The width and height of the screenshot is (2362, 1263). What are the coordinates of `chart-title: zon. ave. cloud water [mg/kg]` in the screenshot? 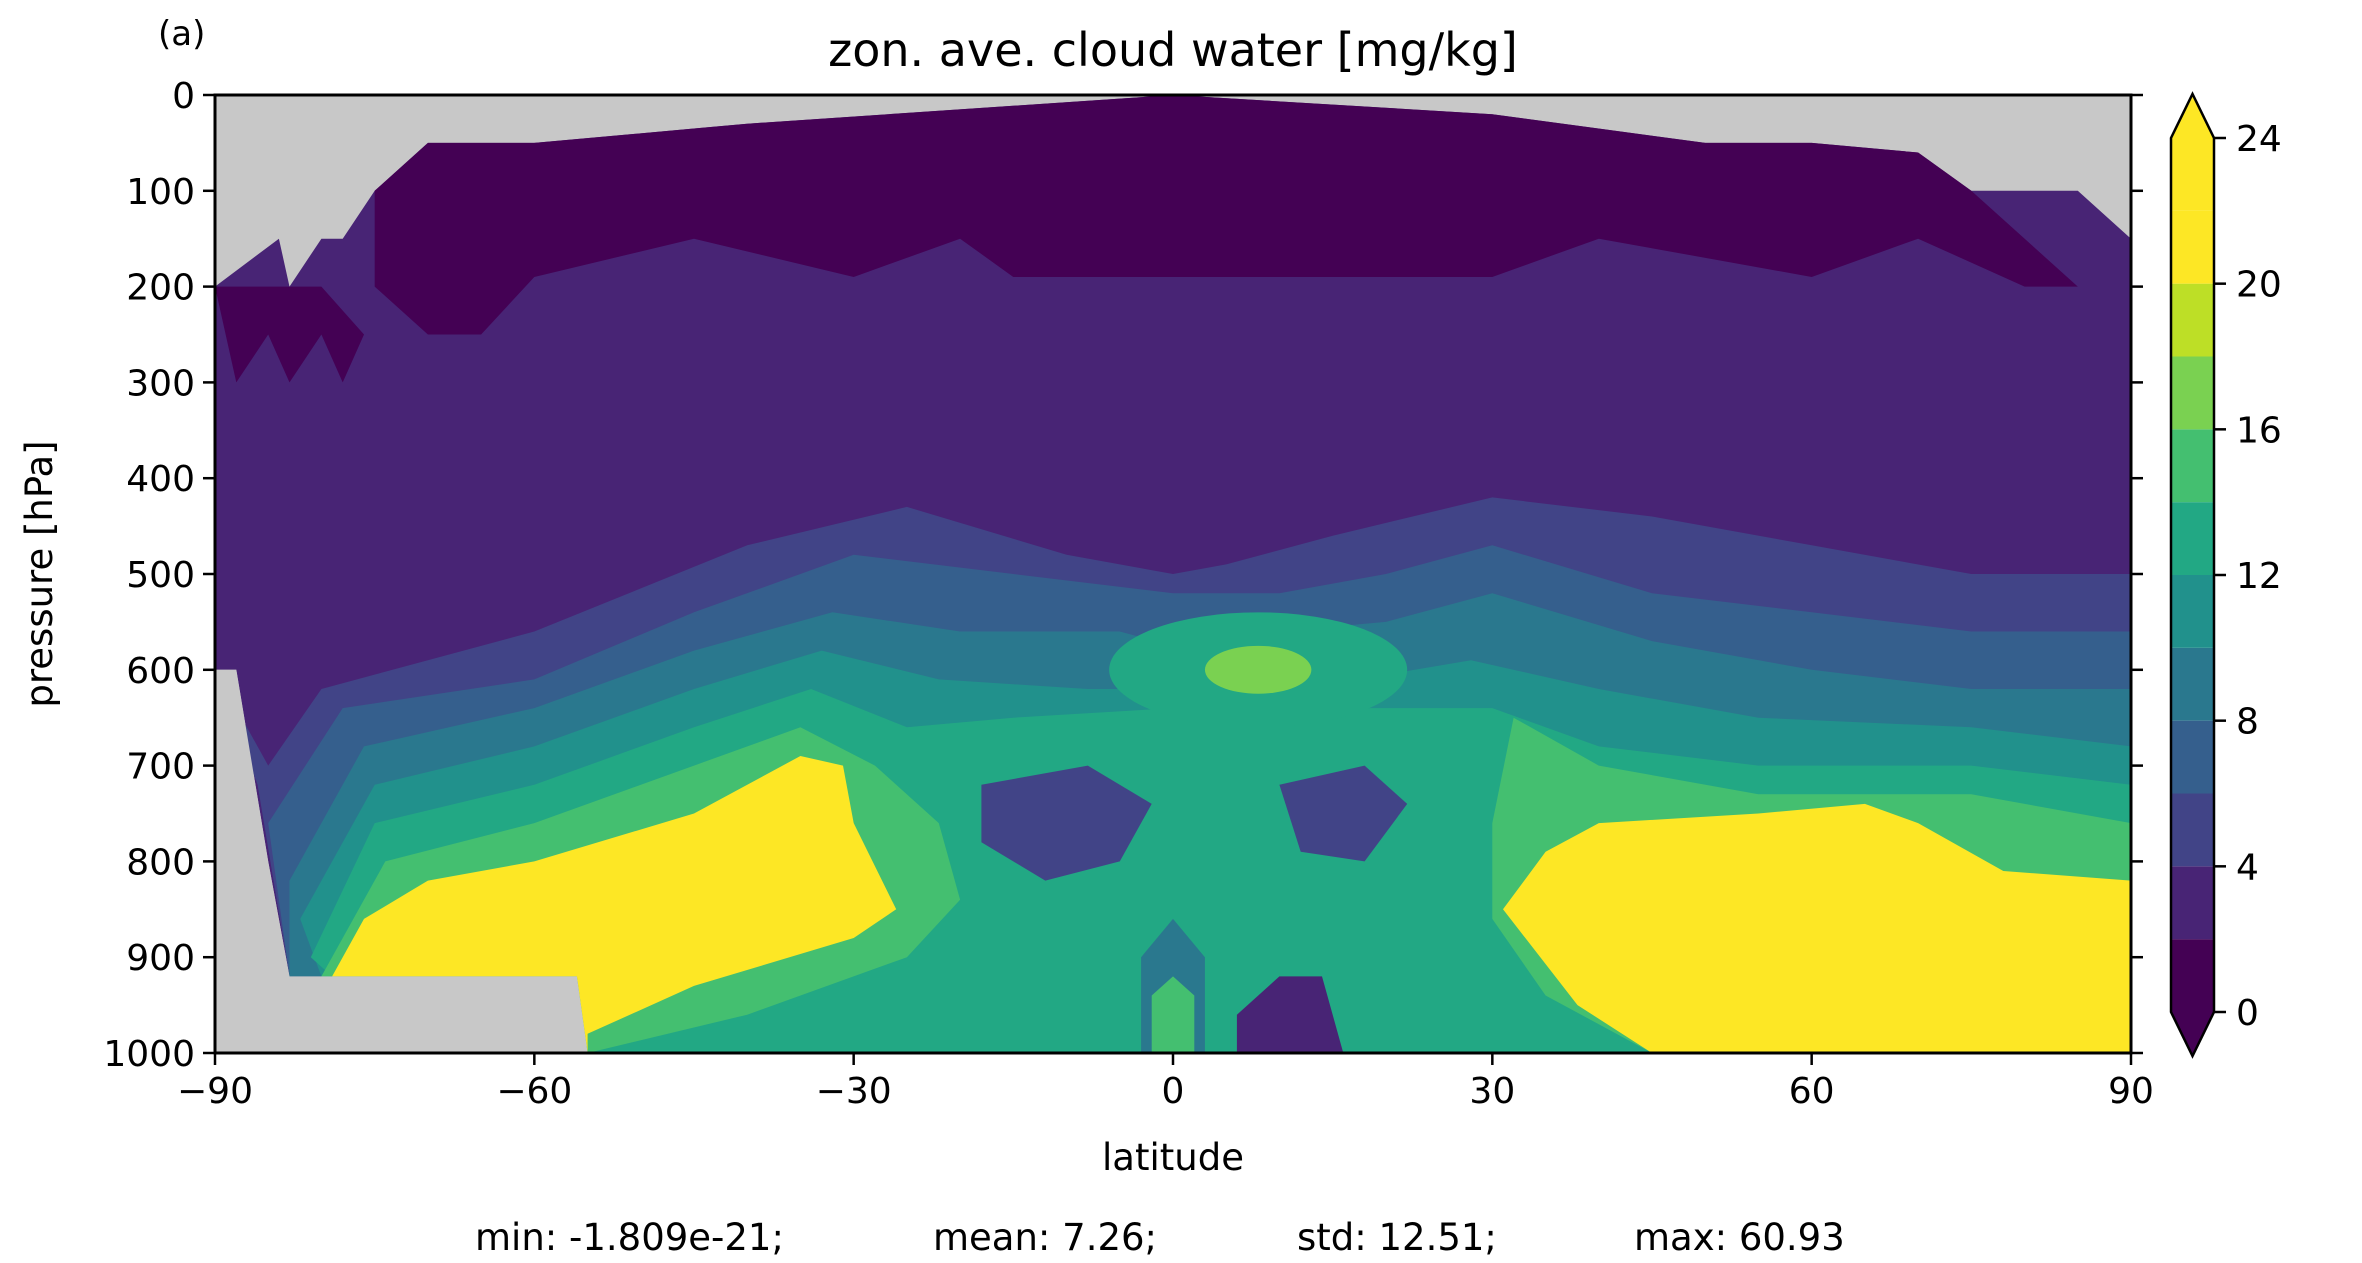 It's located at (1173, 50).